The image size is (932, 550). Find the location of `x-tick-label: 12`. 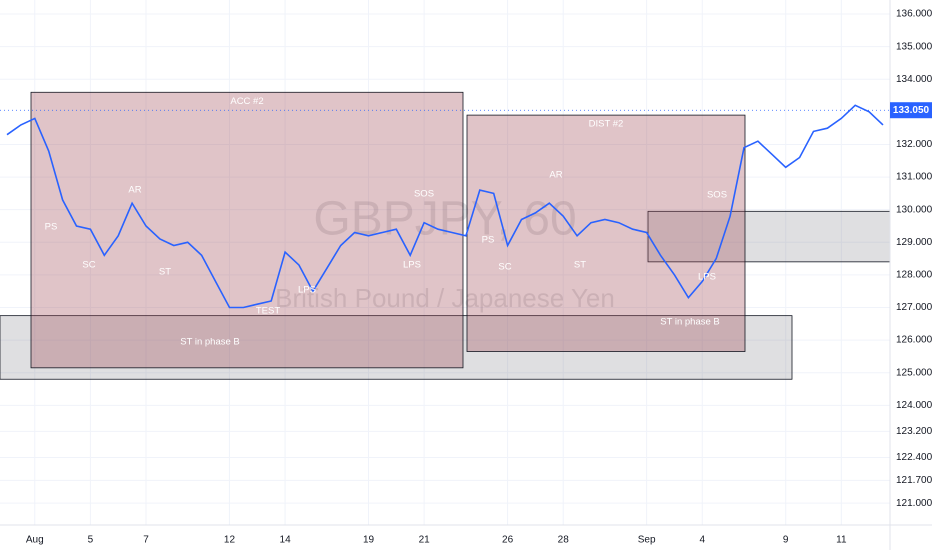

x-tick-label: 12 is located at coordinates (230, 540).